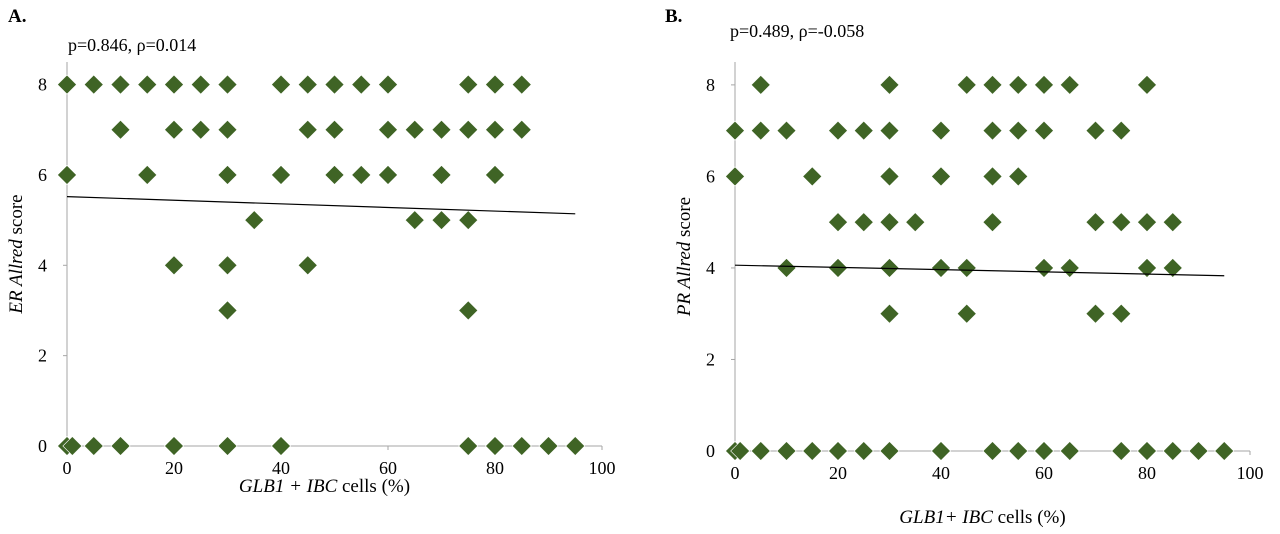 This screenshot has height=534, width=1280. What do you see at coordinates (42, 85) in the screenshot?
I see `y-tick-label: 8` at bounding box center [42, 85].